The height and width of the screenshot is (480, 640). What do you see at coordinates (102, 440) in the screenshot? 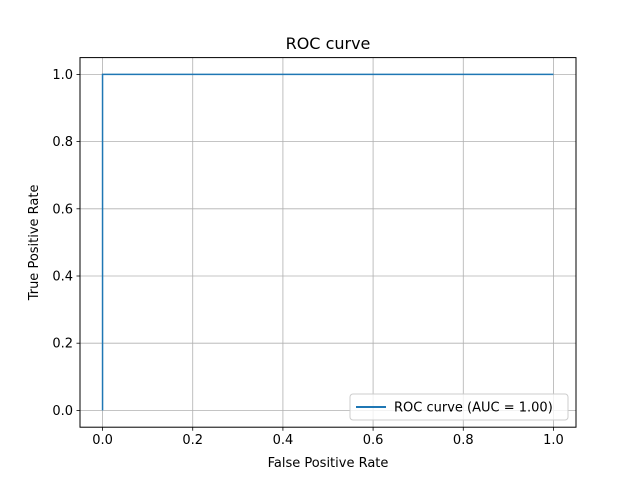
I see `x-tick-label: 0.0` at bounding box center [102, 440].